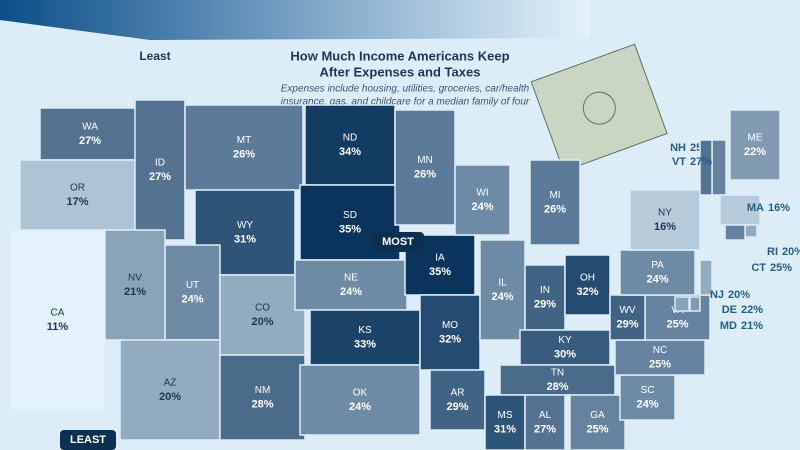 This screenshot has height=450, width=800. What do you see at coordinates (440, 258) in the screenshot?
I see `state-abbr: IA` at bounding box center [440, 258].